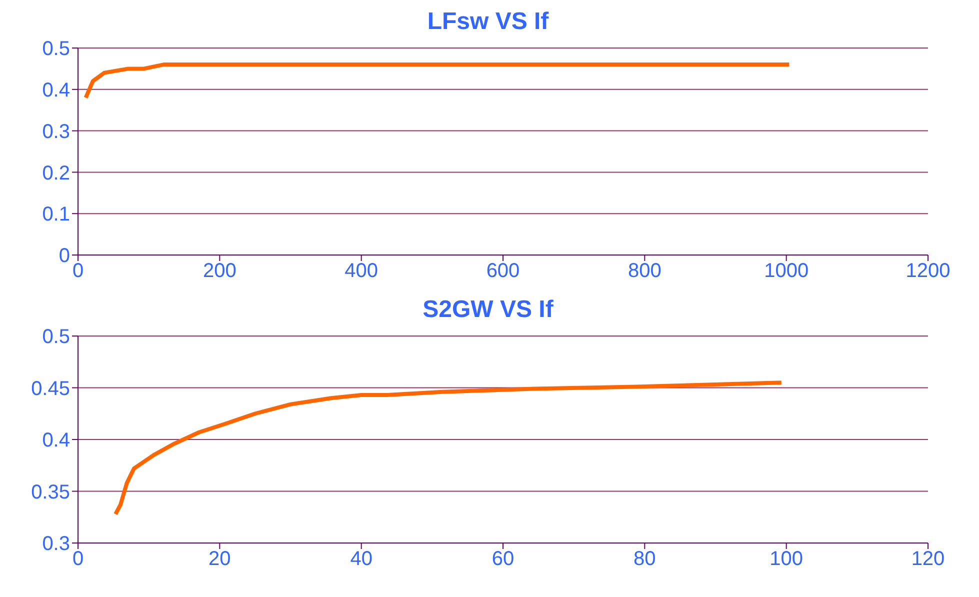 This screenshot has width=979, height=597. I want to click on x-tick-label: 1000, so click(786, 271).